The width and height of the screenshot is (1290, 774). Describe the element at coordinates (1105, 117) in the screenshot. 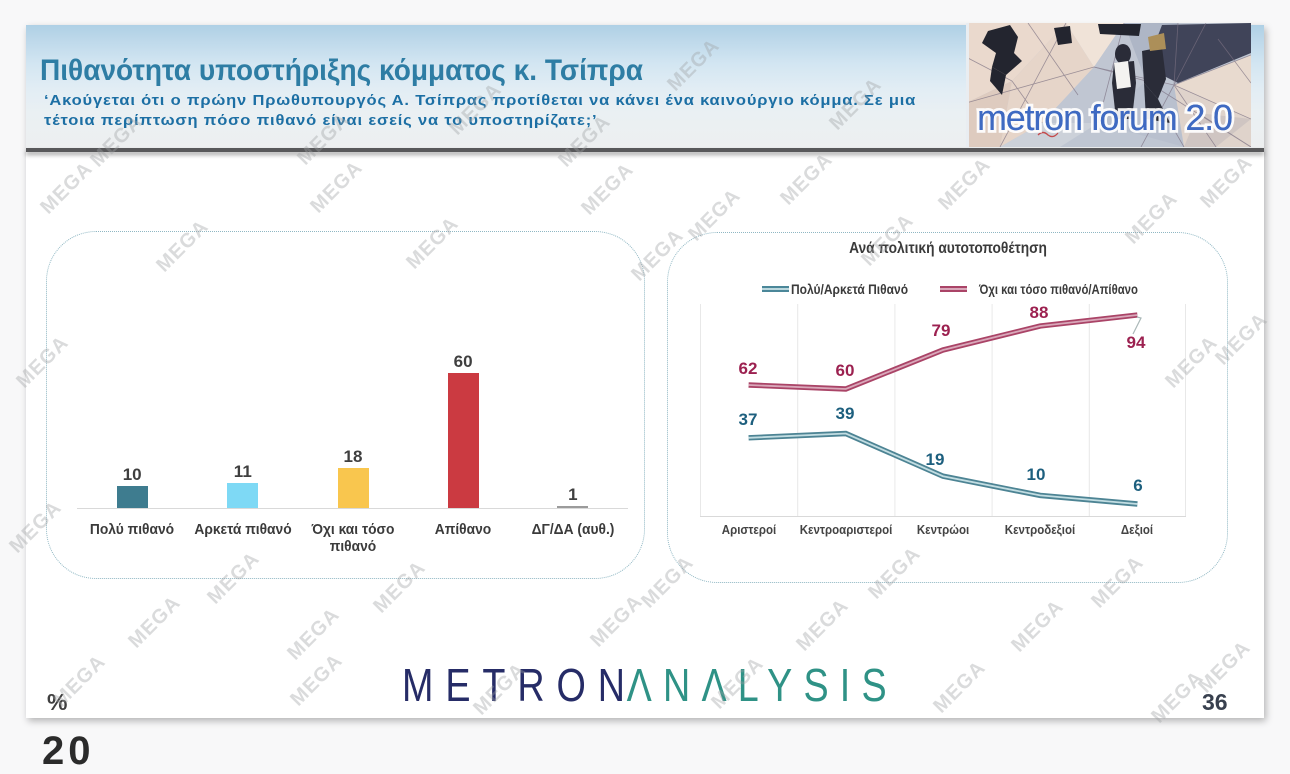

I see `svg-text: metron forum 2.0` at that location.